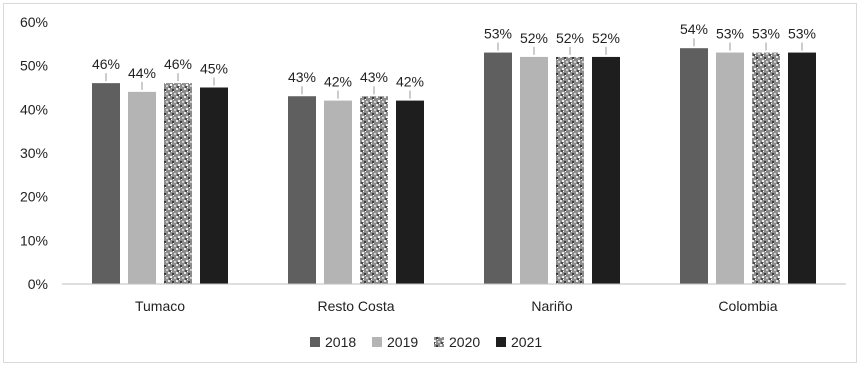 Image resolution: width=864 pixels, height=368 pixels. I want to click on legend-label: 2018, so click(340, 342).